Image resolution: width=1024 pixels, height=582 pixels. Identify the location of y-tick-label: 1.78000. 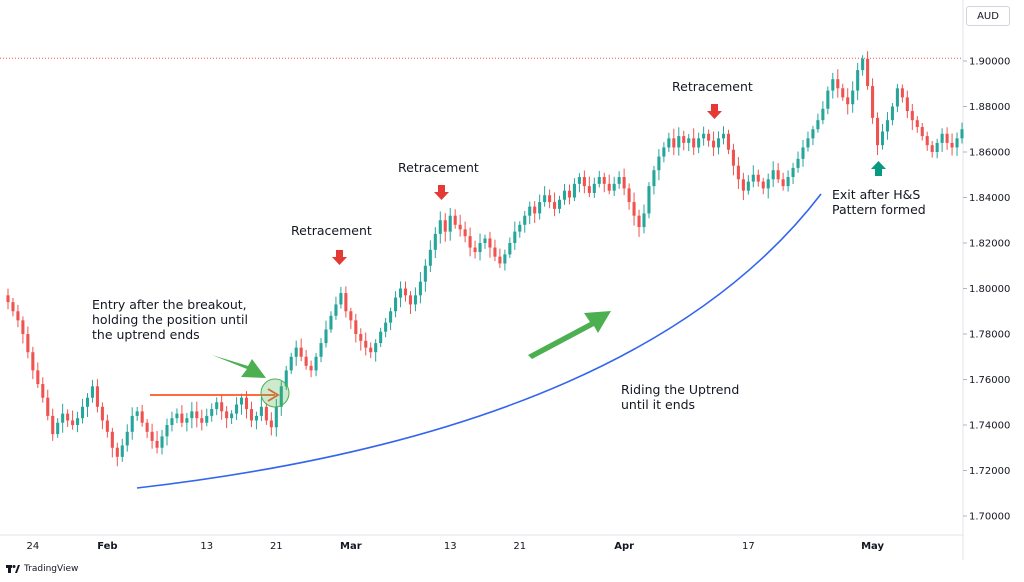
(989, 335).